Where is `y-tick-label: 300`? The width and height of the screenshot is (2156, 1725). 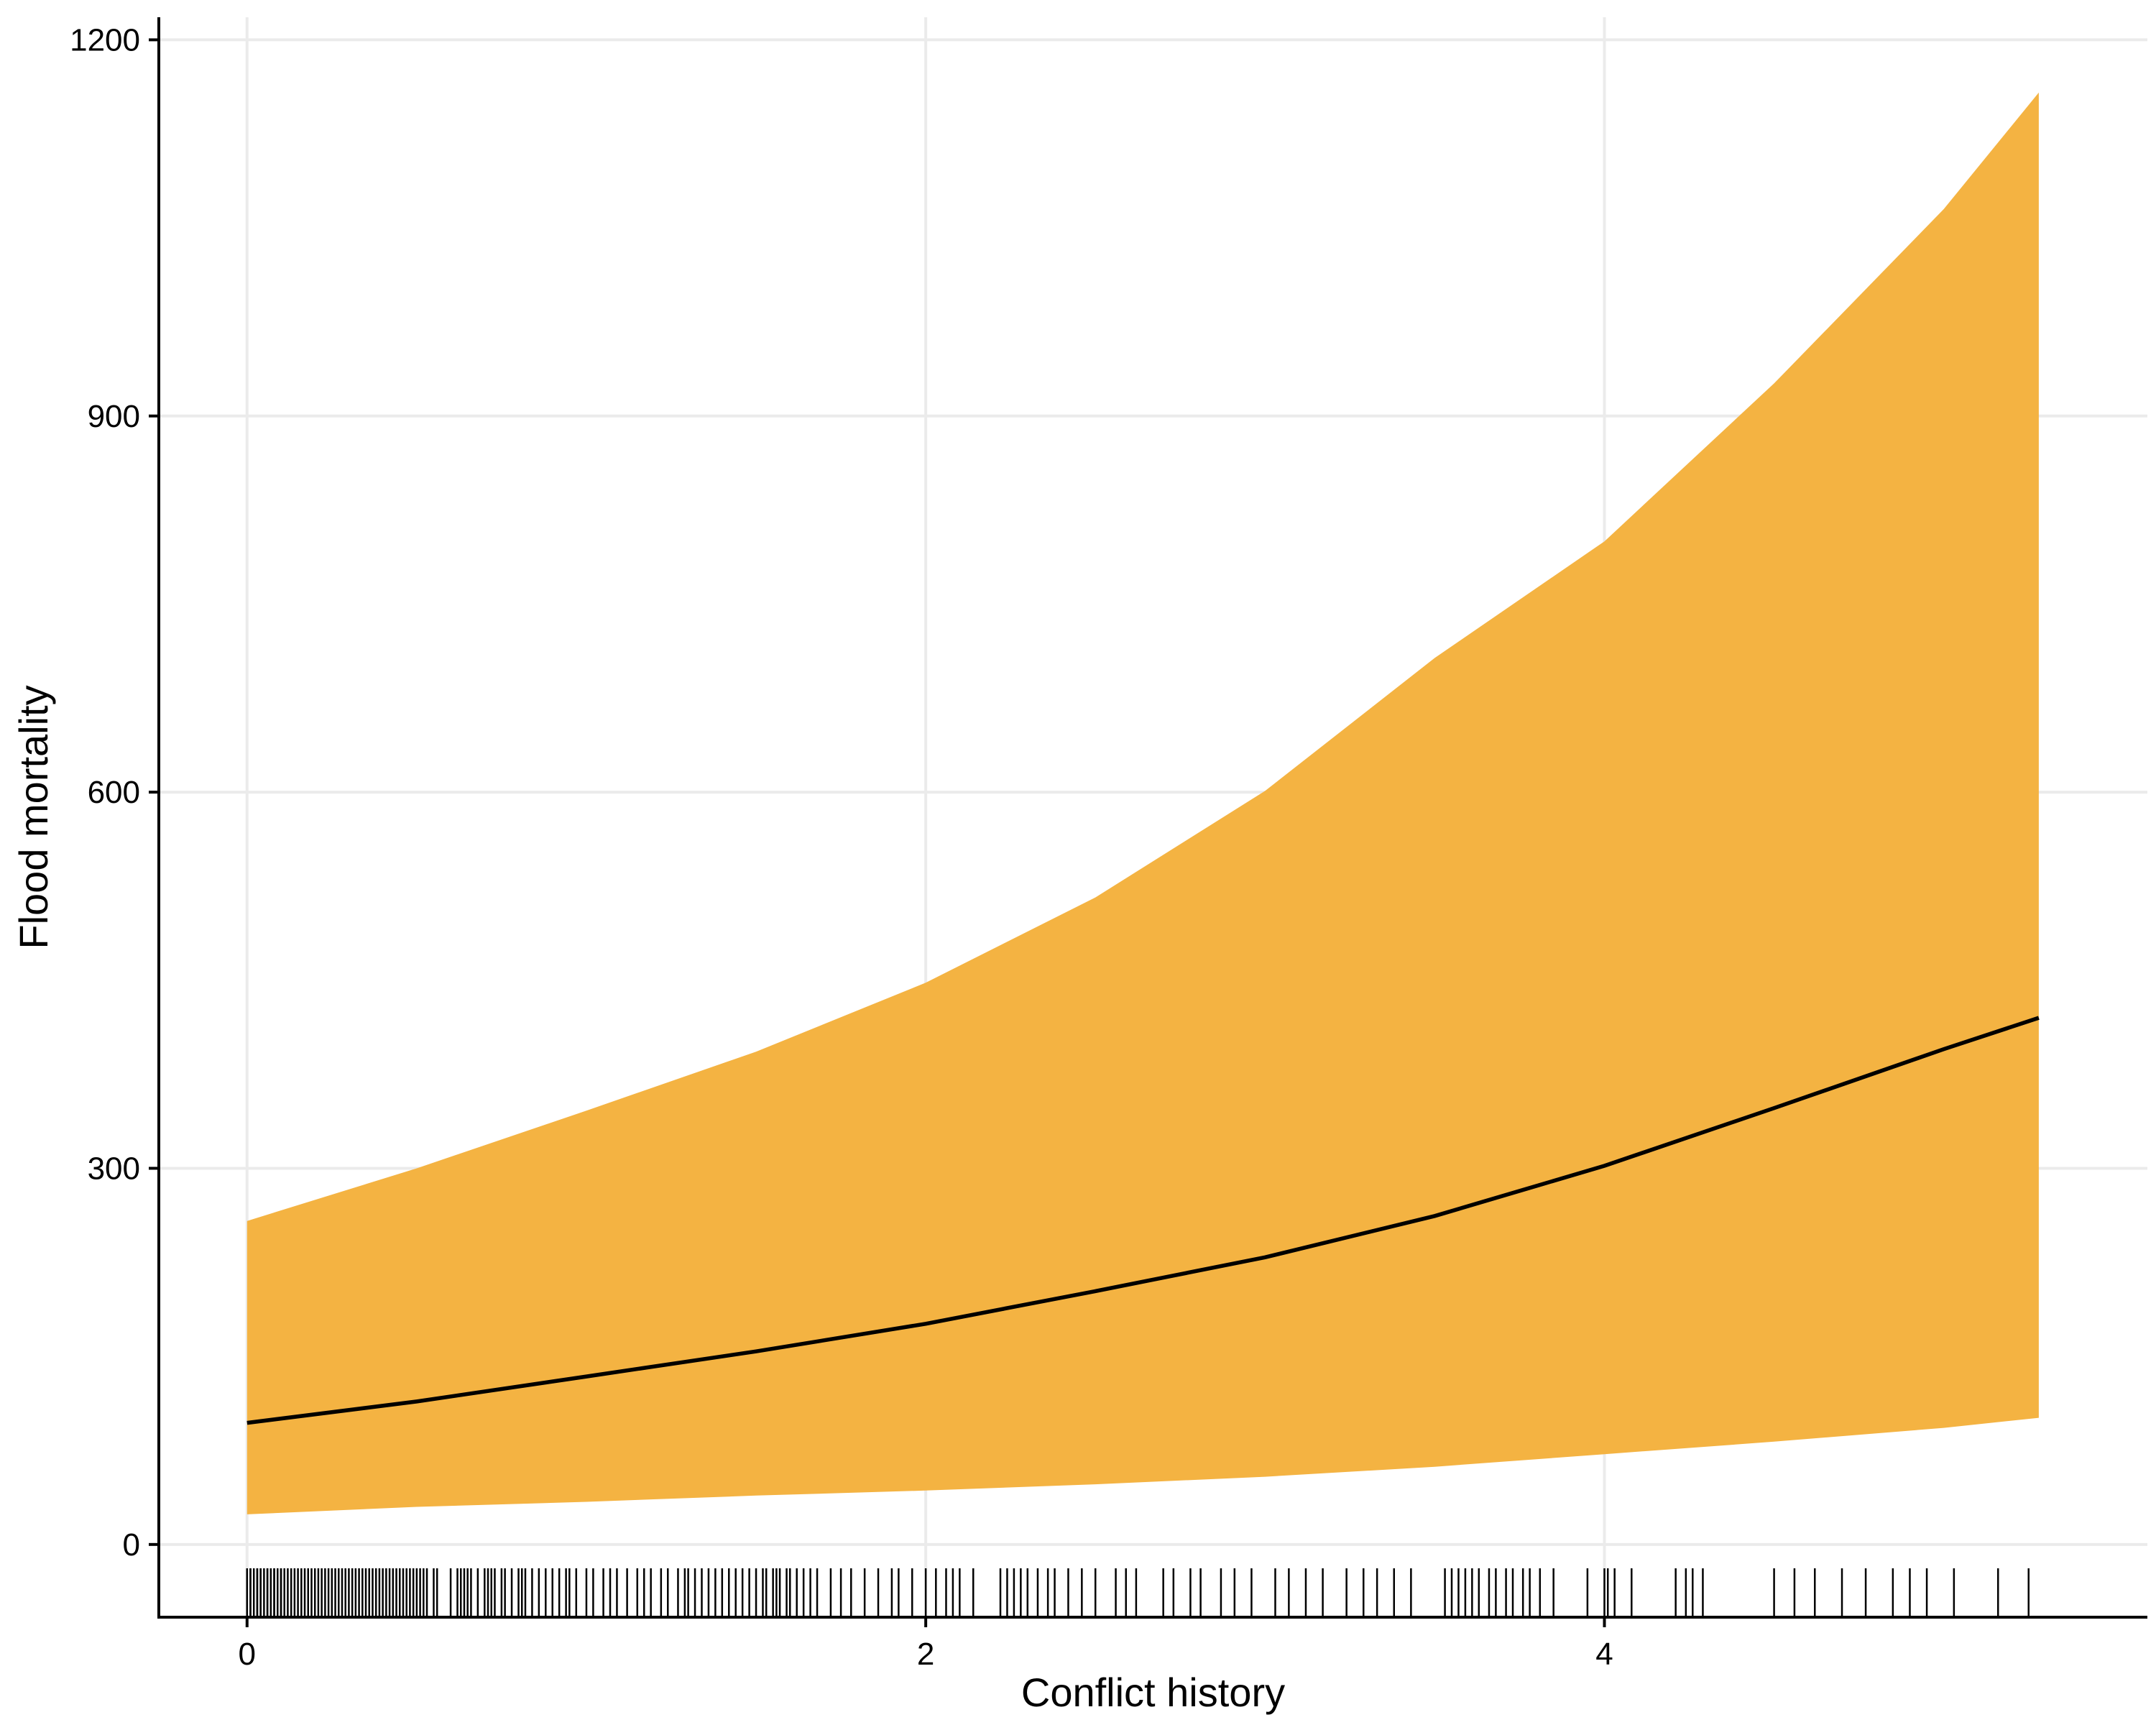
y-tick-label: 300 is located at coordinates (114, 1168).